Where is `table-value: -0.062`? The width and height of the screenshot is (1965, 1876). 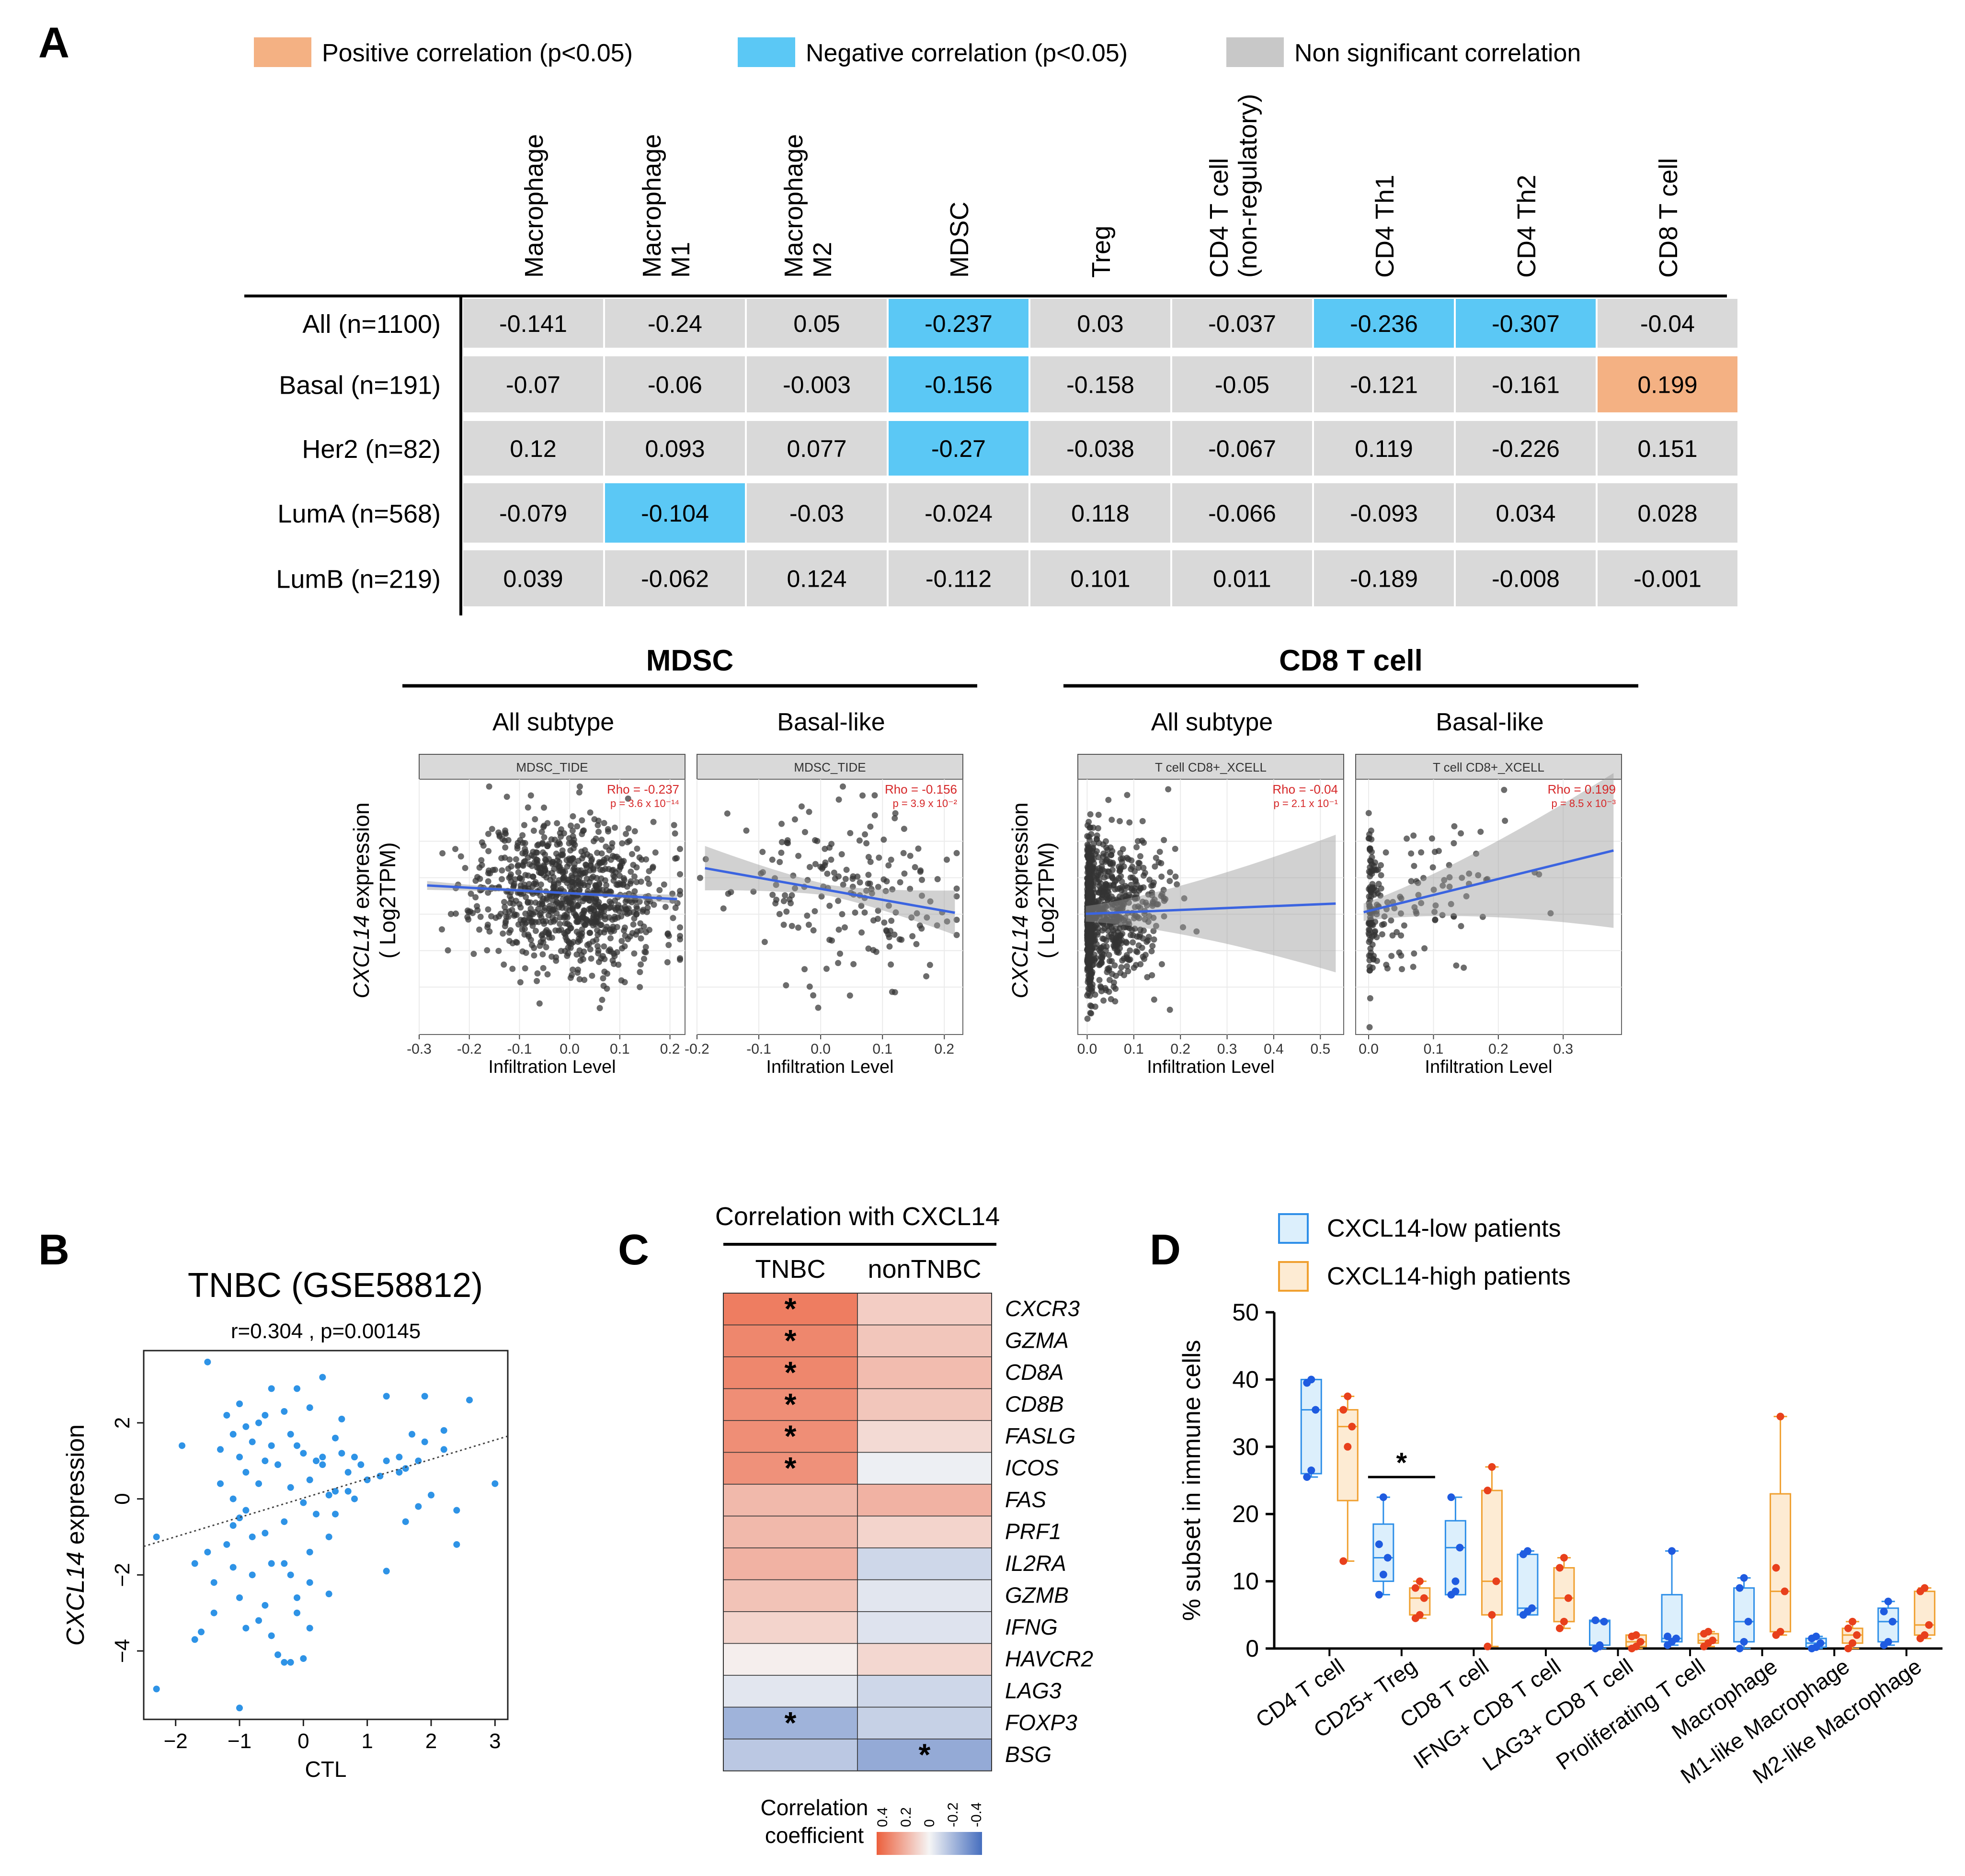 table-value: -0.062 is located at coordinates (675, 579).